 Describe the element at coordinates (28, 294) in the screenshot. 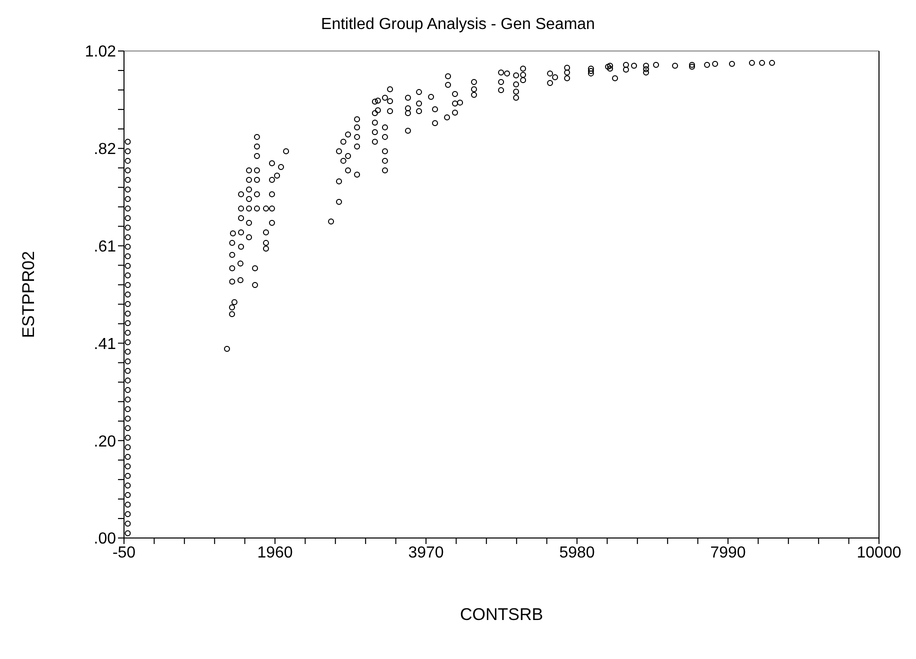

I see `y-axis-title: ESTPPR02` at that location.